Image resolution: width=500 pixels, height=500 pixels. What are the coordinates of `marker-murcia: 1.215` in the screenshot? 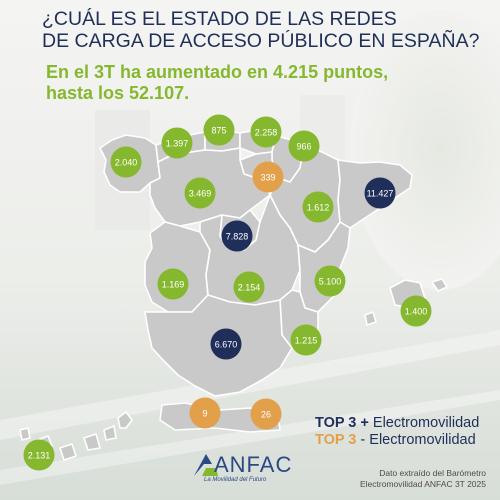 It's located at (306, 340).